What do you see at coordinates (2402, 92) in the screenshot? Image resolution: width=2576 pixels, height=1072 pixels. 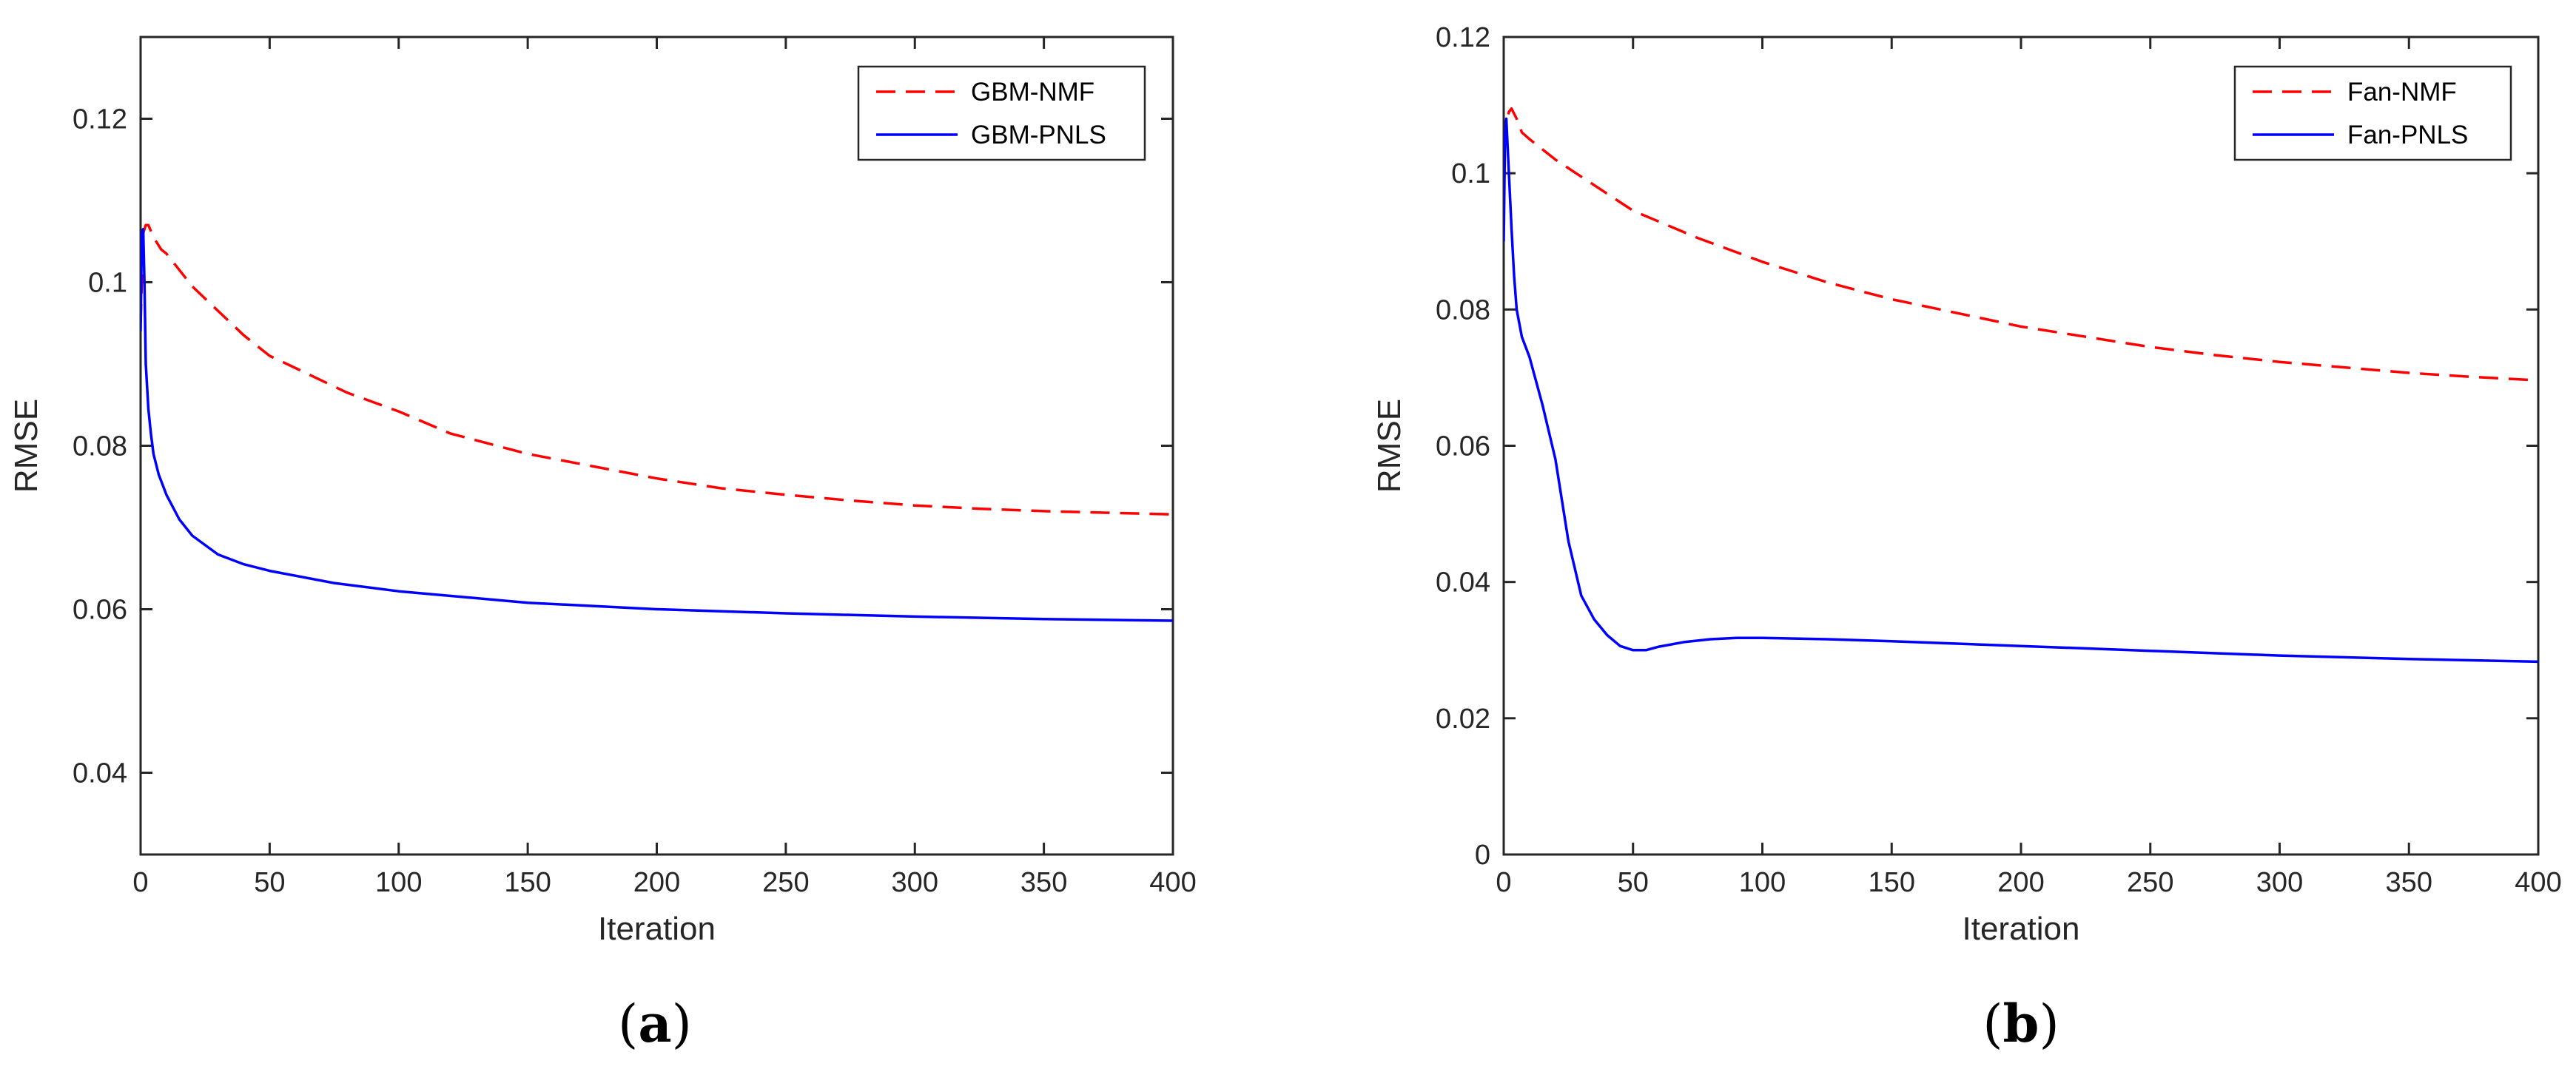 I see `legend-label-fan-nmf: Fan-NMF` at bounding box center [2402, 92].